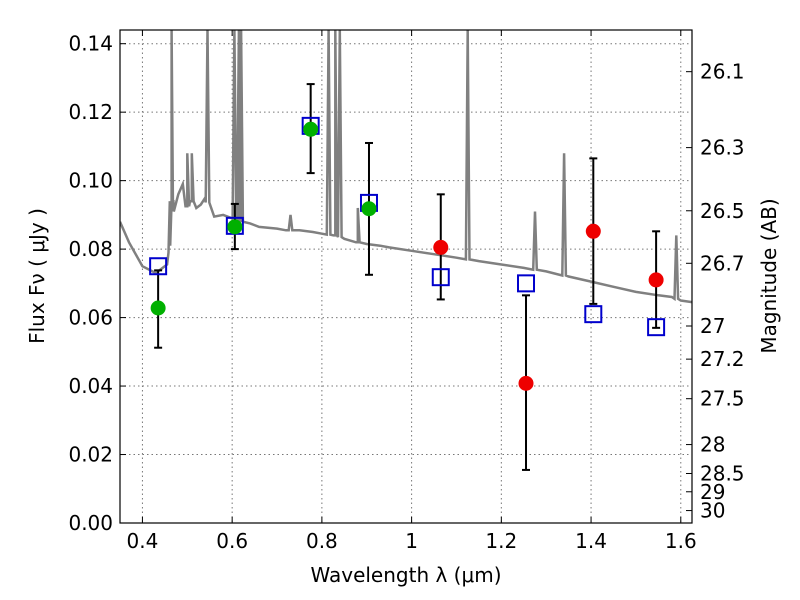 The height and width of the screenshot is (600, 800). Describe the element at coordinates (722, 474) in the screenshot. I see `y2-tick-label: 28.5` at that location.